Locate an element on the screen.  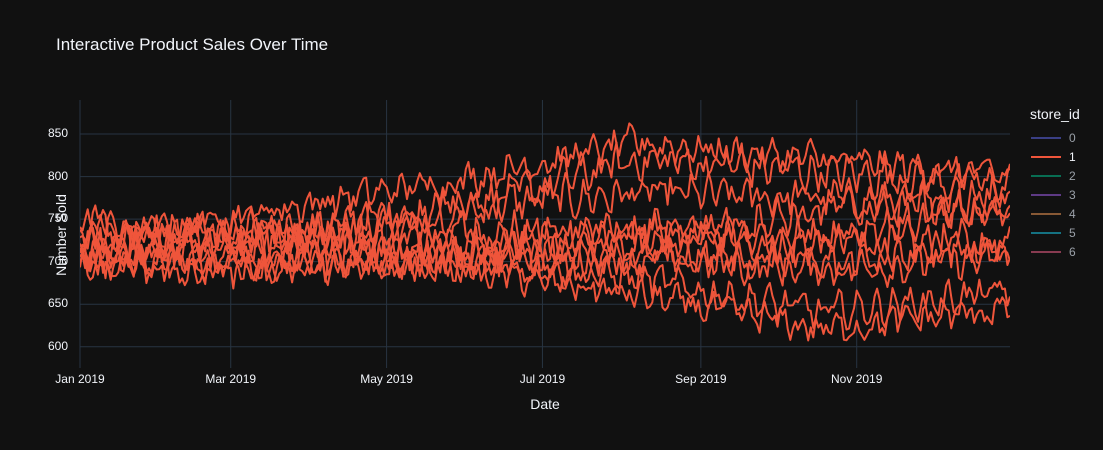
legend-label: 6 is located at coordinates (1072, 251).